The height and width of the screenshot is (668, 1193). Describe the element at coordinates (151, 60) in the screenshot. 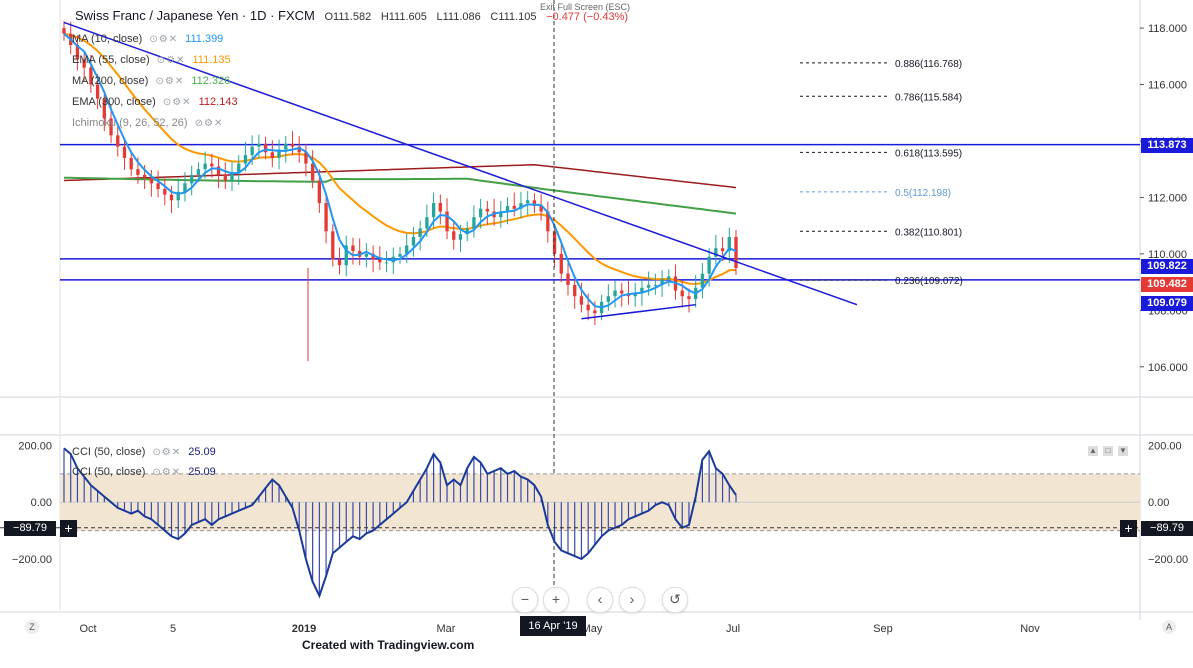

I see `legend-ema55: EMA (55, close) ⊙⚙✕ 111.135` at that location.